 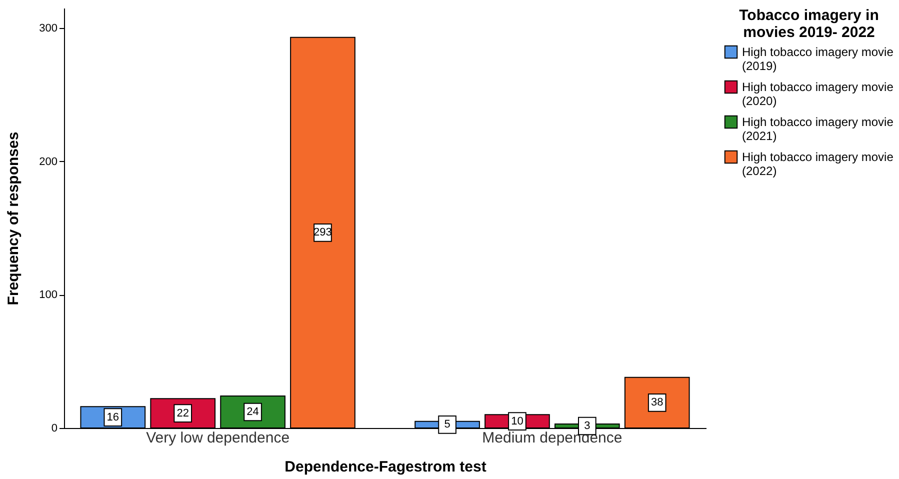 I want to click on data-label: 3, so click(x=587, y=426).